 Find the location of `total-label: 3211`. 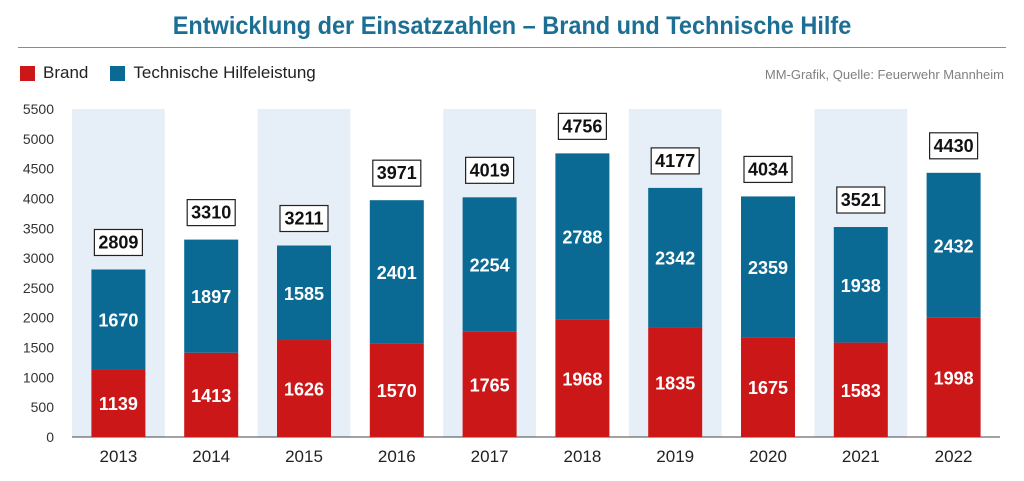

total-label: 3211 is located at coordinates (303, 219).